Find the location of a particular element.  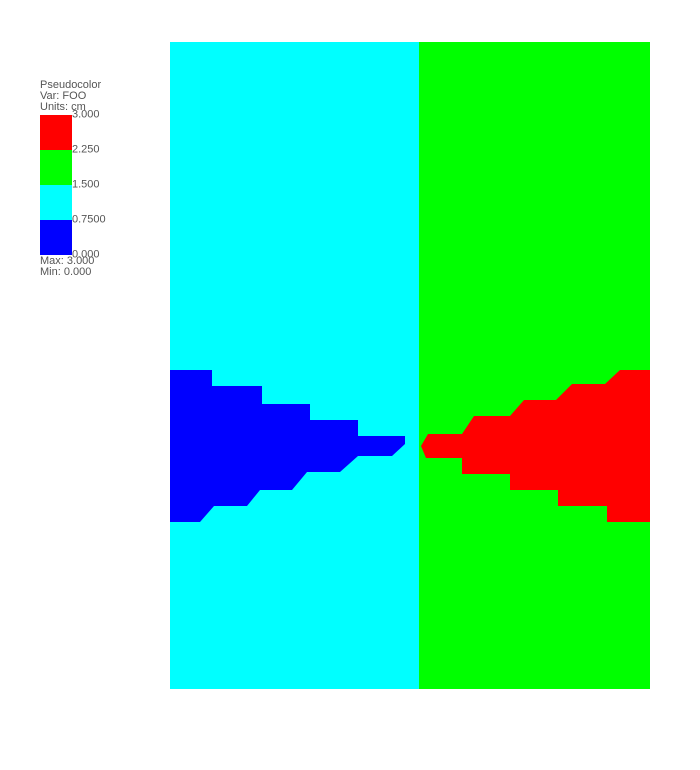

colorbar-band-cyan is located at coordinates (56, 202).